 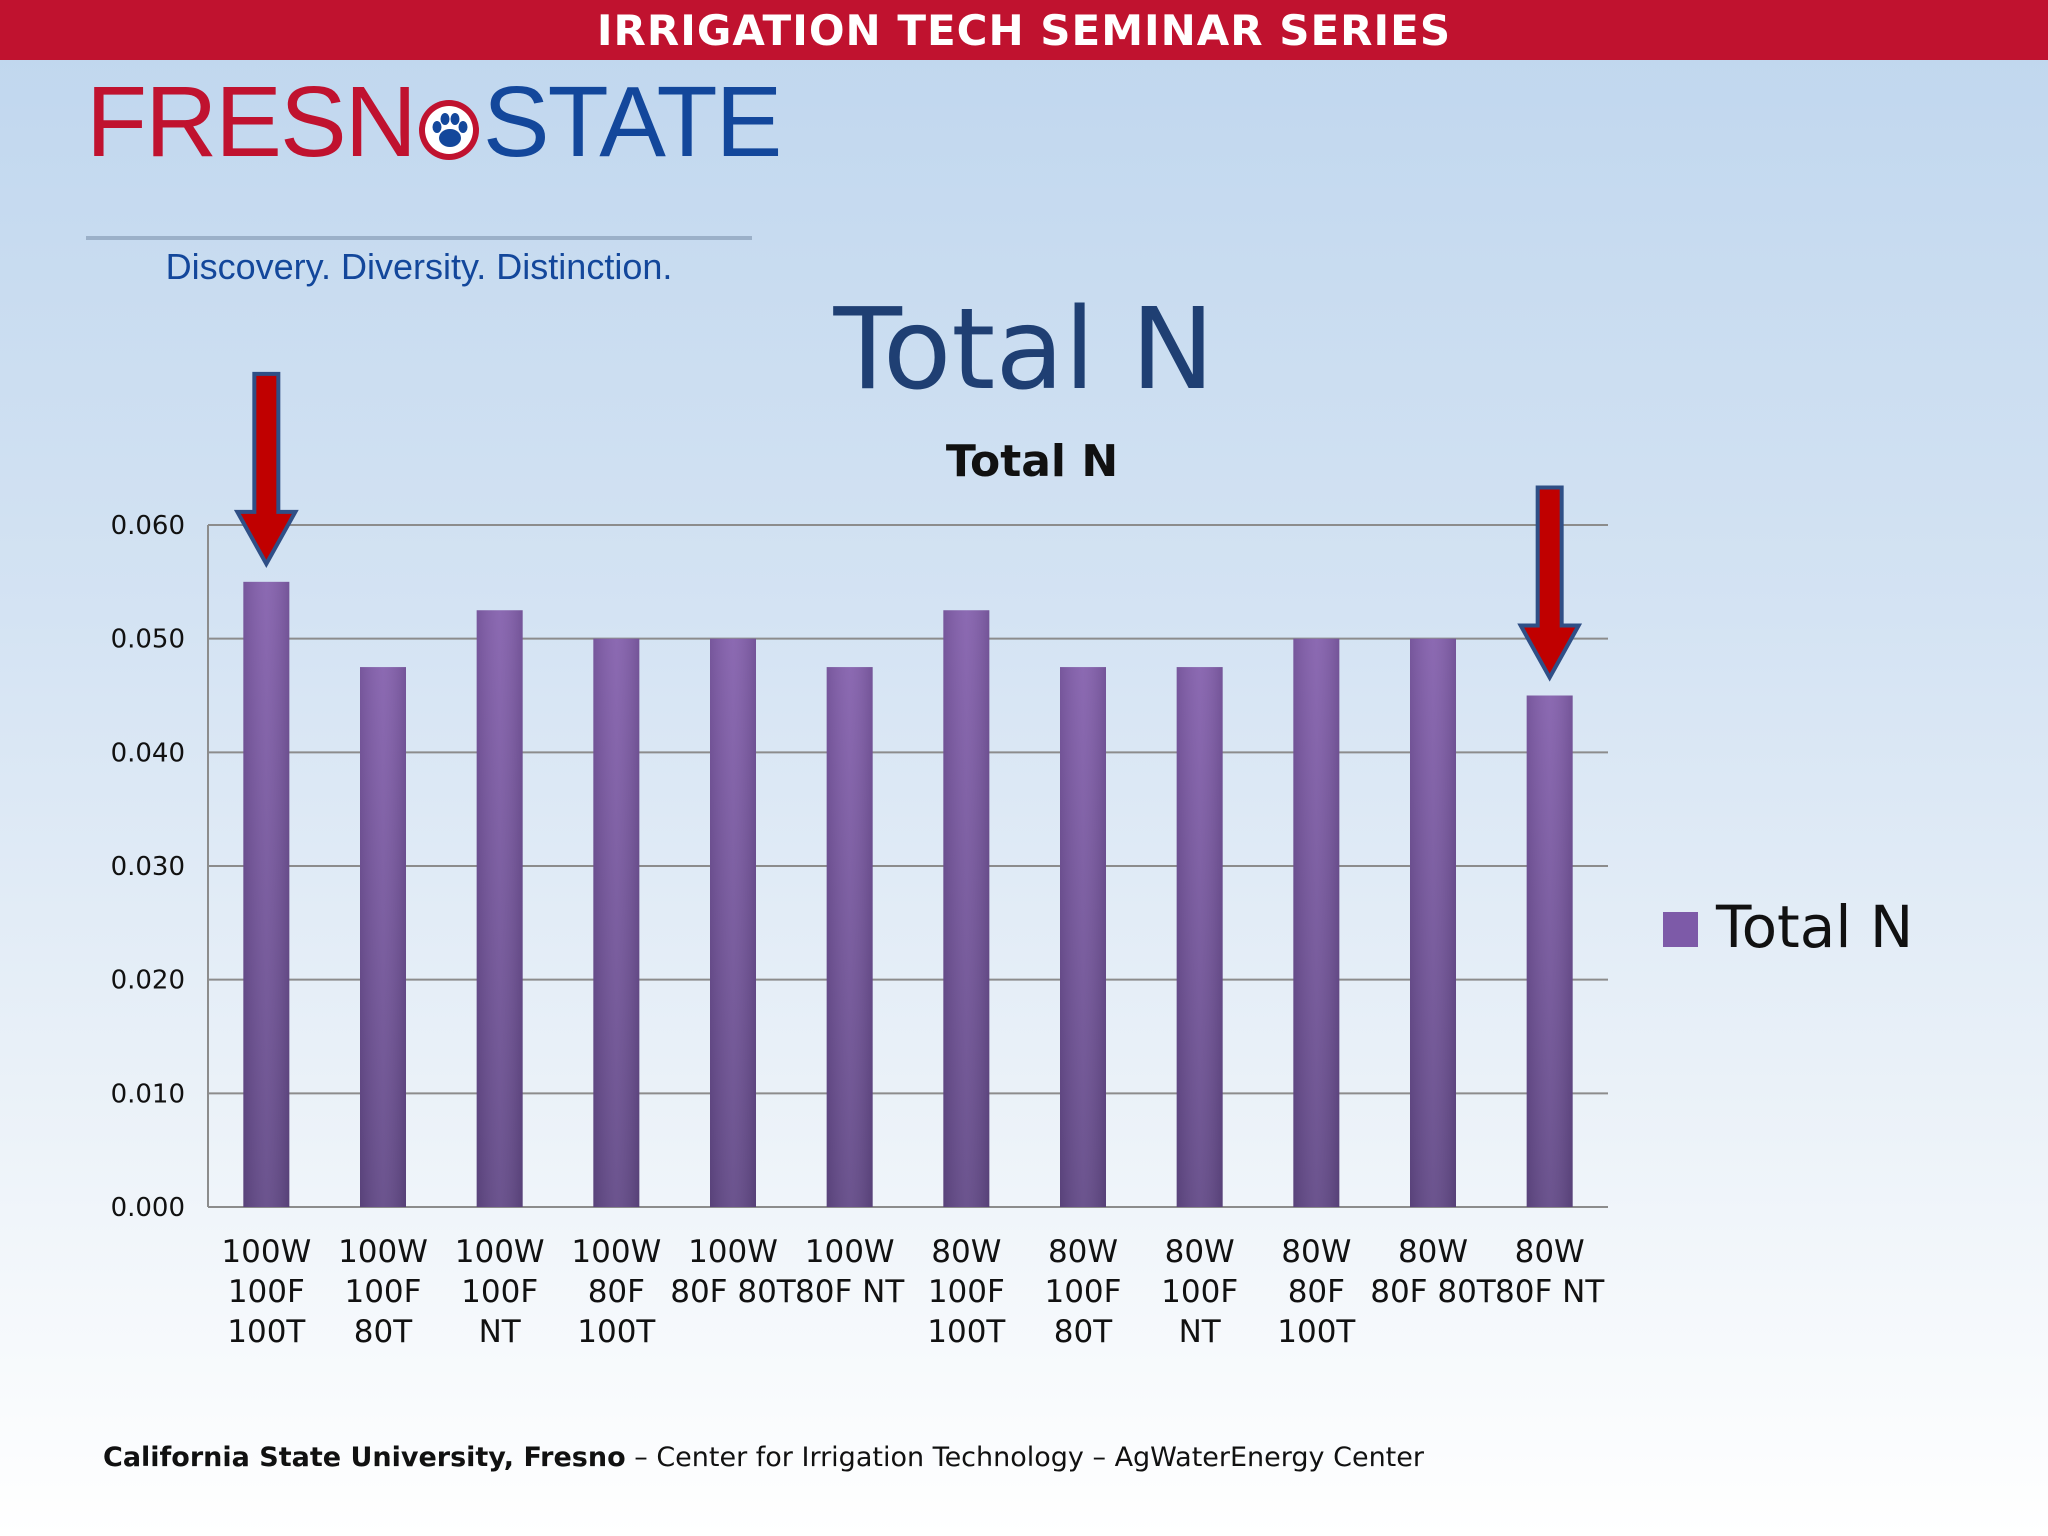 I want to click on y-tick-label: 0.000, so click(x=148, y=1208).